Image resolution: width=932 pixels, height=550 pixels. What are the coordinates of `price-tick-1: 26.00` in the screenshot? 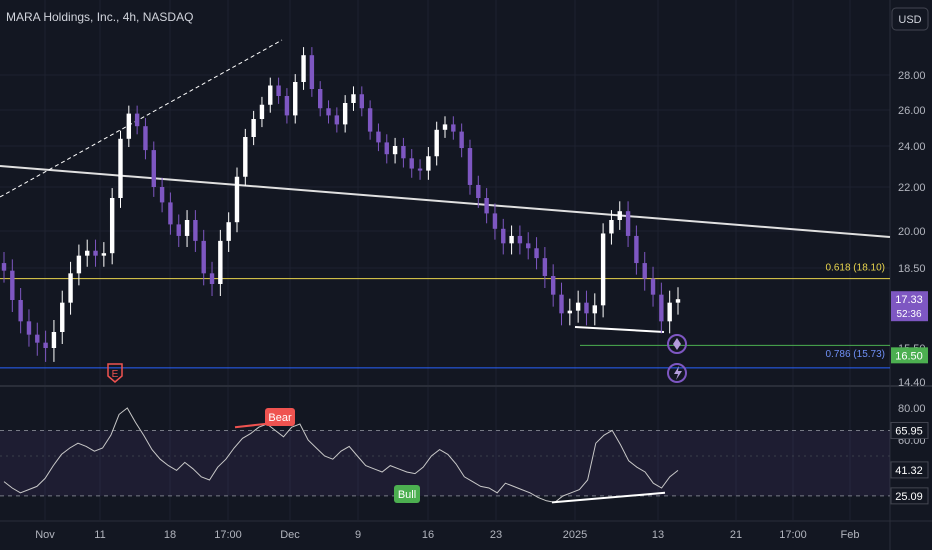 It's located at (912, 111).